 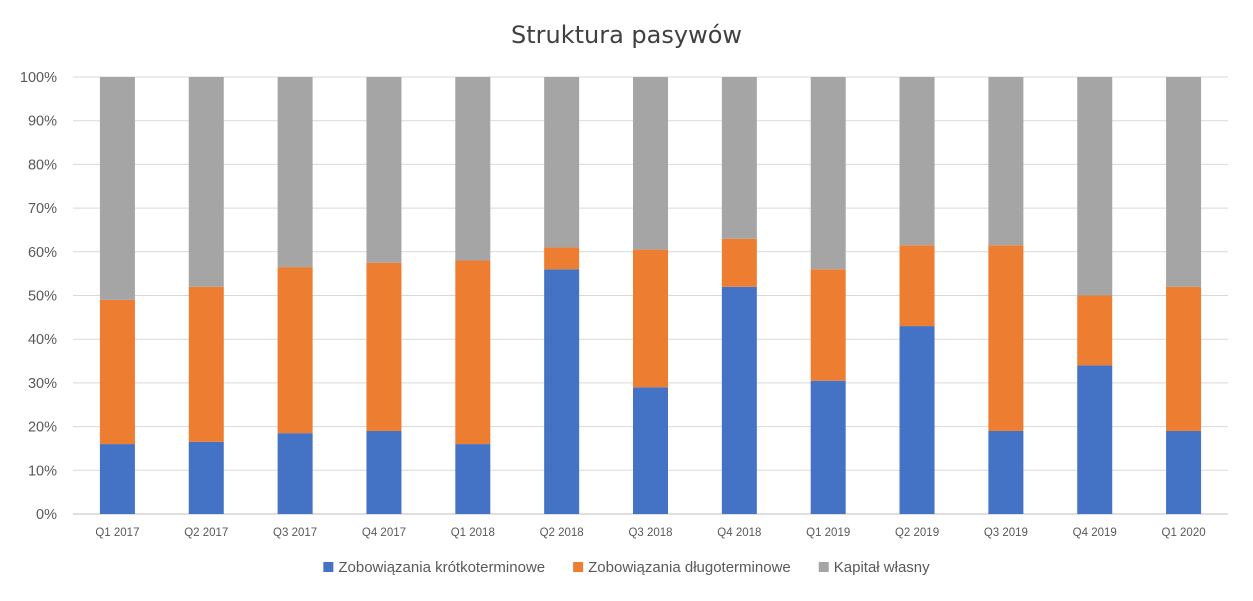 I want to click on y-tick-label: 30%, so click(x=42, y=384).